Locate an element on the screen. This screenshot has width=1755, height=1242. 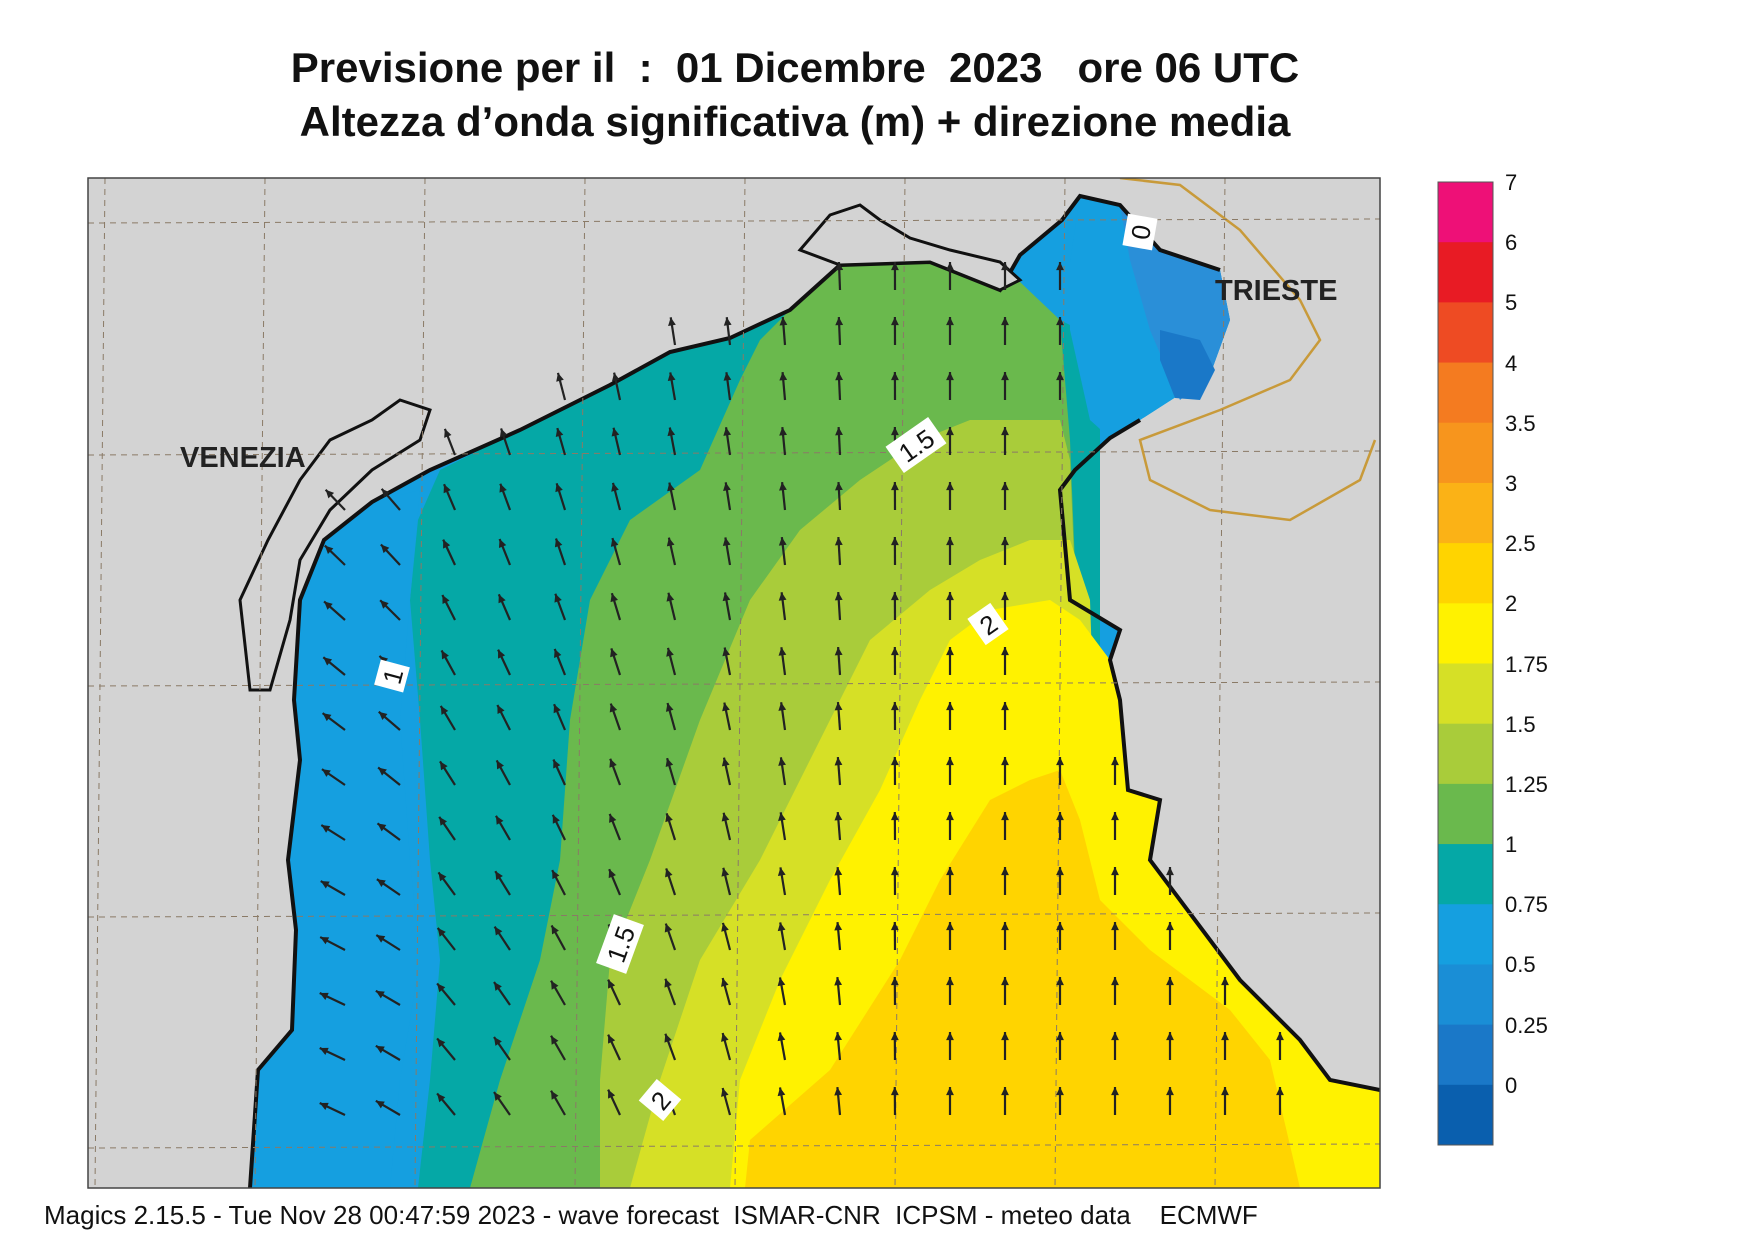
band-0.25-0.5m is located at coordinates (1187, 365).